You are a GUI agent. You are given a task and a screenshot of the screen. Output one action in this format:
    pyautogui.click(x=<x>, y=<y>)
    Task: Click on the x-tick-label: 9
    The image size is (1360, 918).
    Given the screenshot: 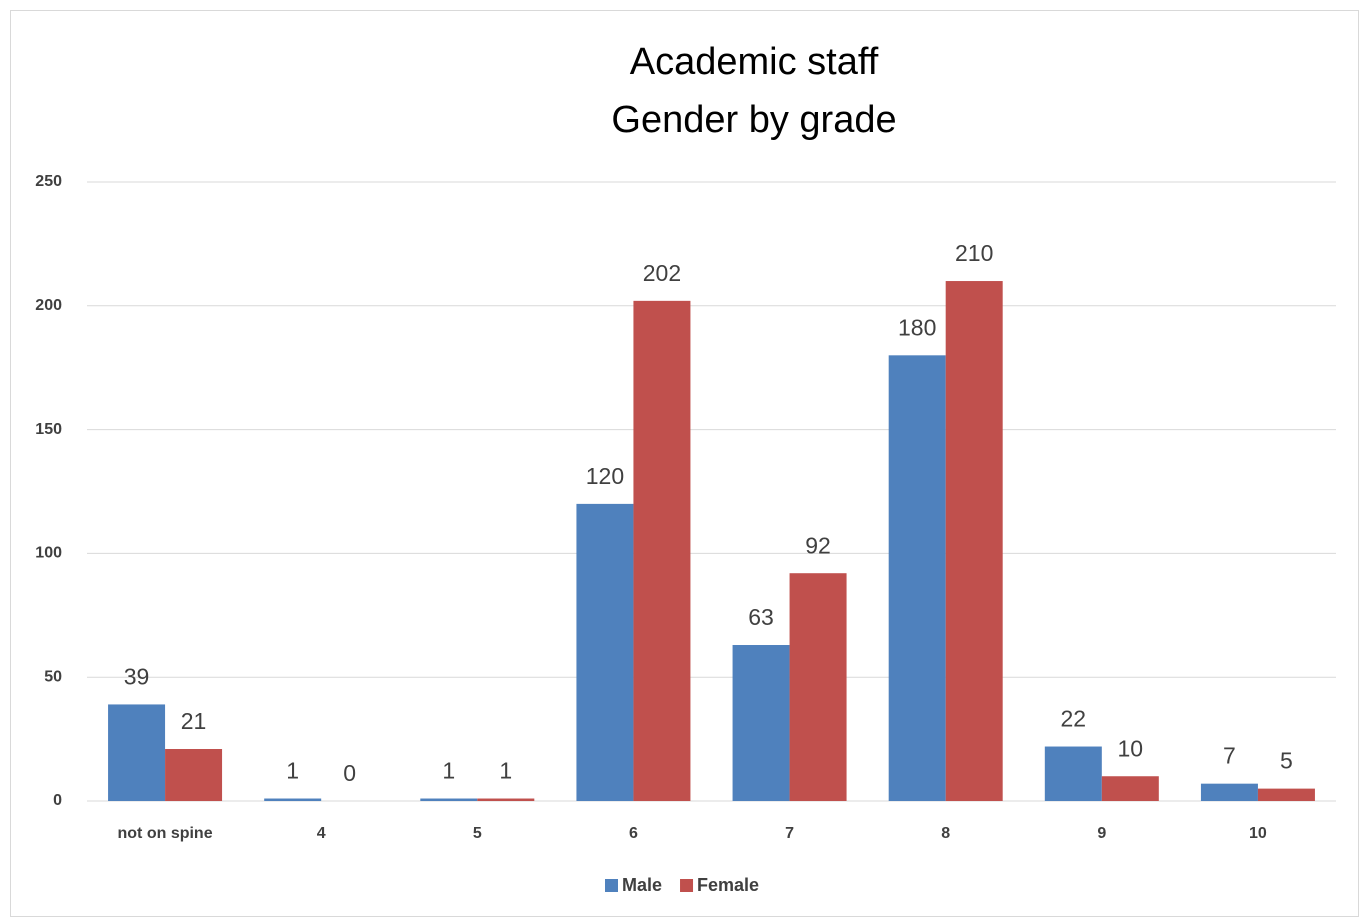 What is the action you would take?
    pyautogui.click(x=1101, y=833)
    